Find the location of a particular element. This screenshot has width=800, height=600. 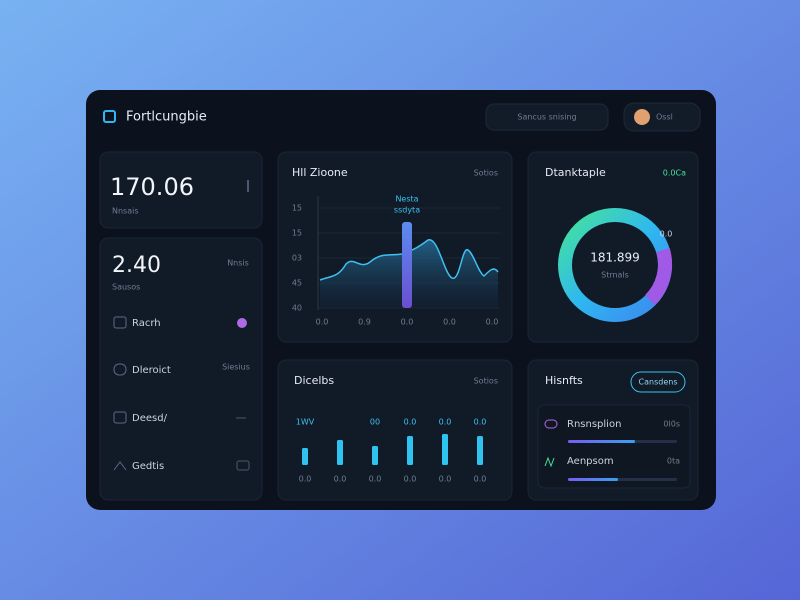

area-card is located at coordinates (395, 247).